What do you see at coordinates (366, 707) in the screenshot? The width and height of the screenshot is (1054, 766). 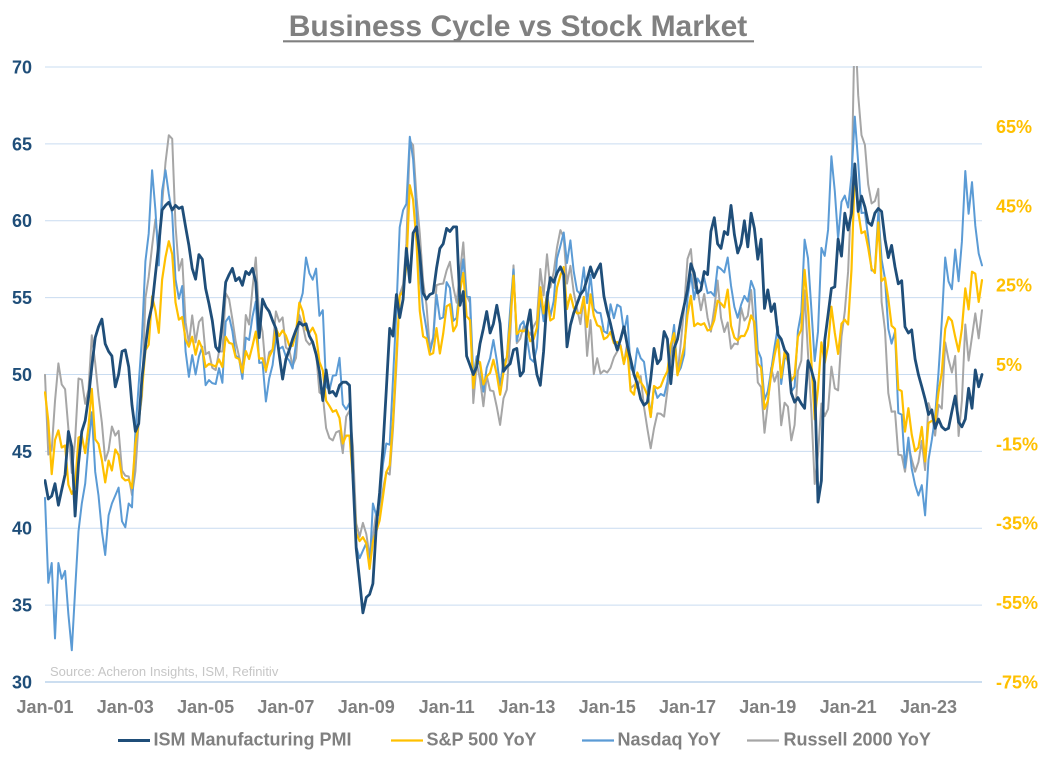 I see `svg-text: Jan-09` at bounding box center [366, 707].